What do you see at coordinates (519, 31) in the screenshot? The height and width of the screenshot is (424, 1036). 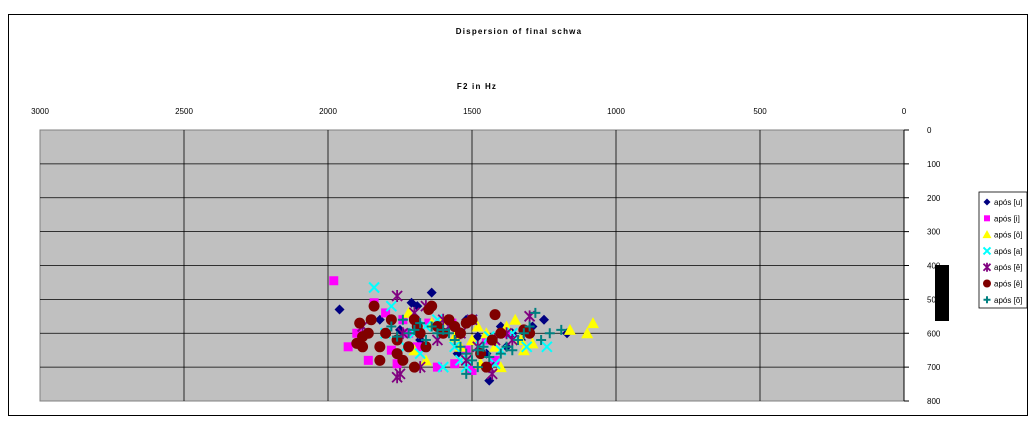 I see `chart-title: Dispersion of final schwa` at bounding box center [519, 31].